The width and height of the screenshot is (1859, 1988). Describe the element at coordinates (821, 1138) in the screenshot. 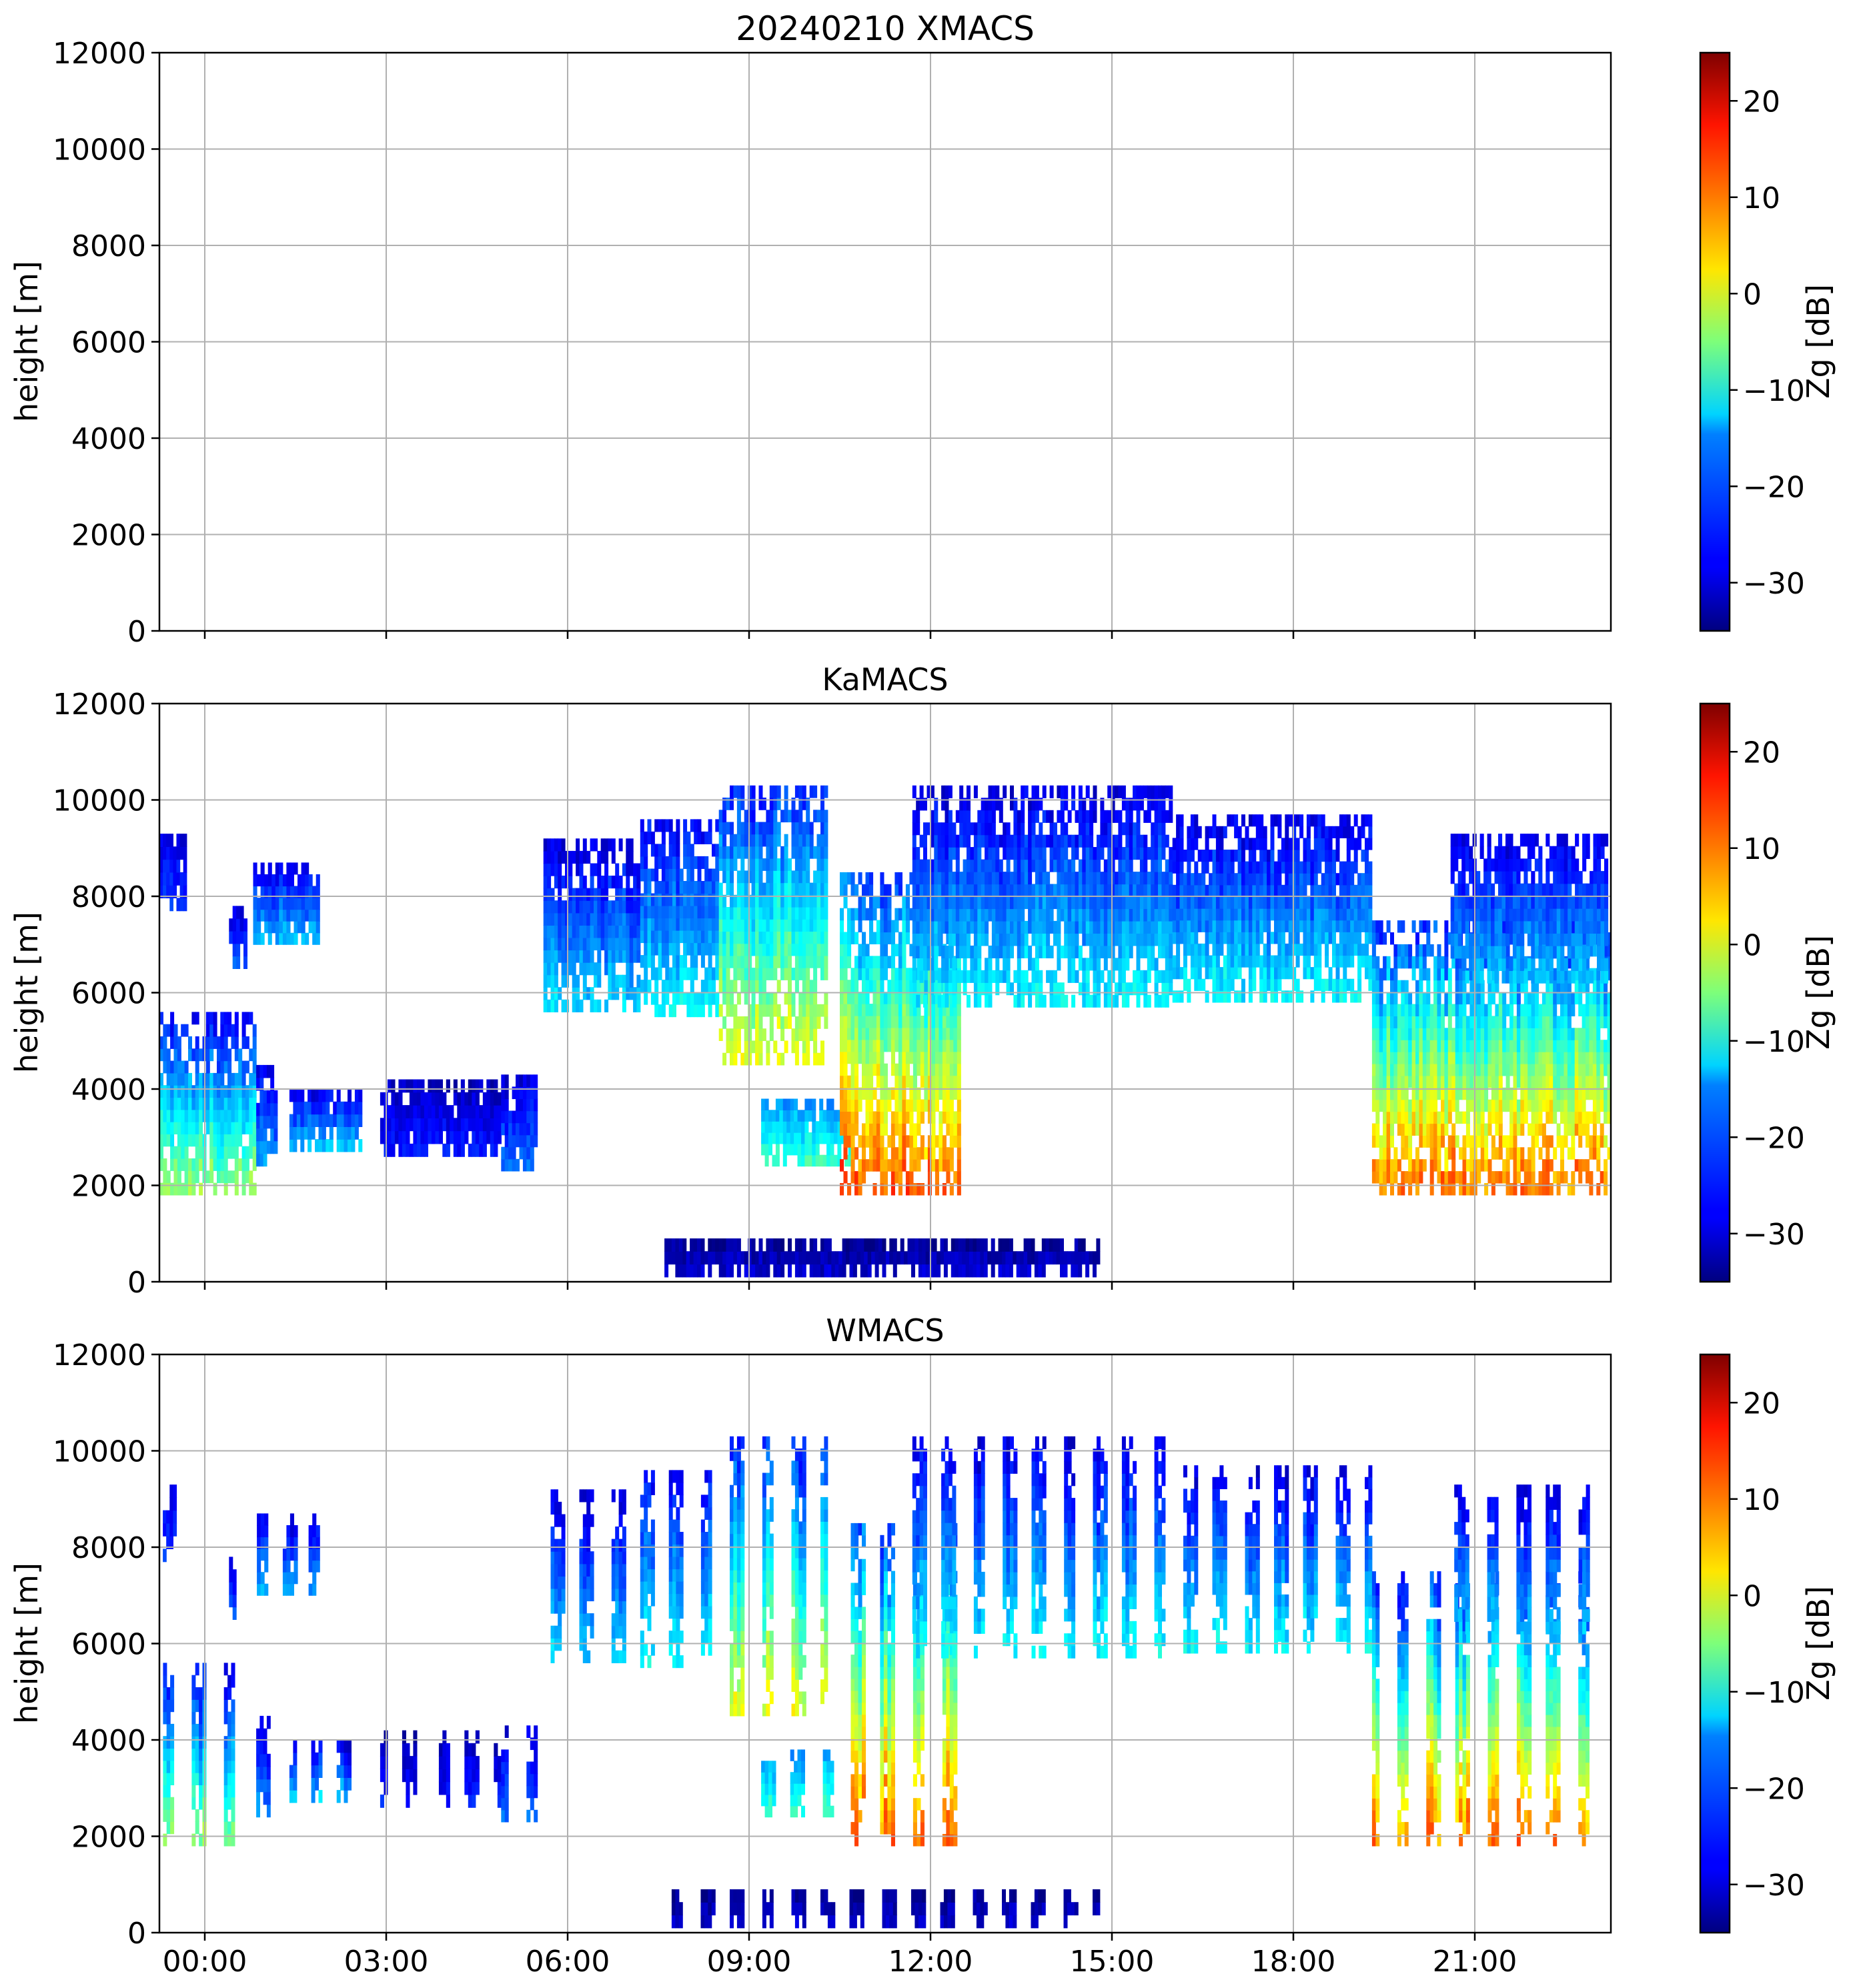

I see `echo-cell-mid-cloud-d` at that location.